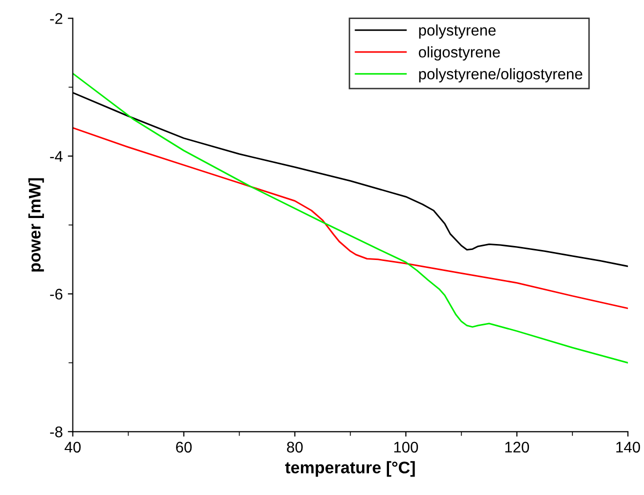 The image size is (644, 495). I want to click on y-tick-label: -4, so click(56, 156).